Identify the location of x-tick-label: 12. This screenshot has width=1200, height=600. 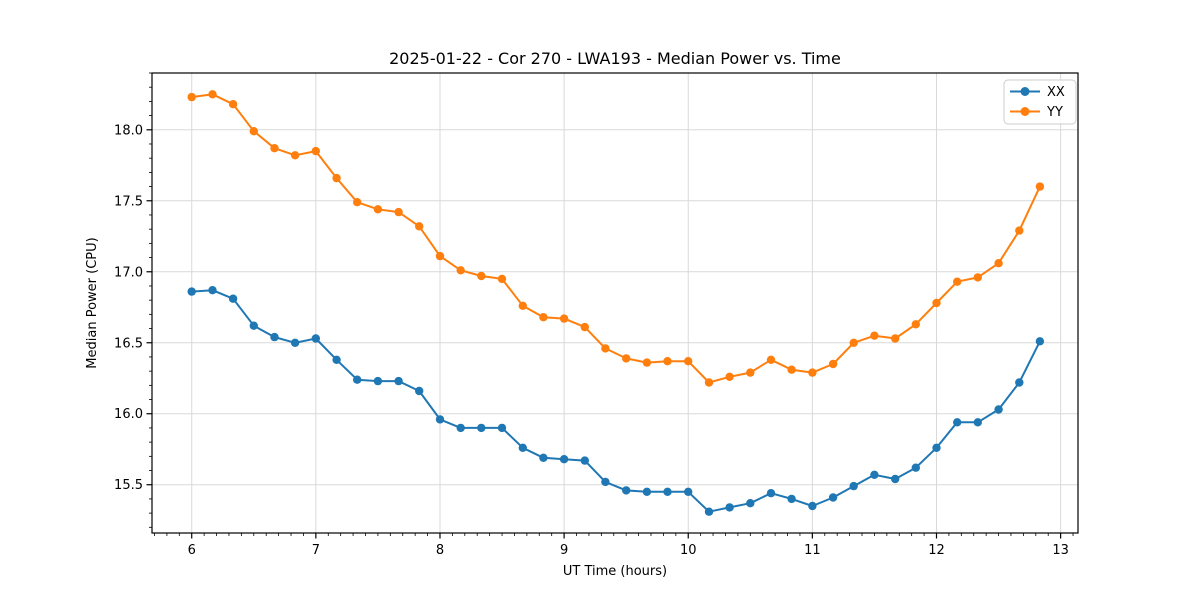
(936, 550).